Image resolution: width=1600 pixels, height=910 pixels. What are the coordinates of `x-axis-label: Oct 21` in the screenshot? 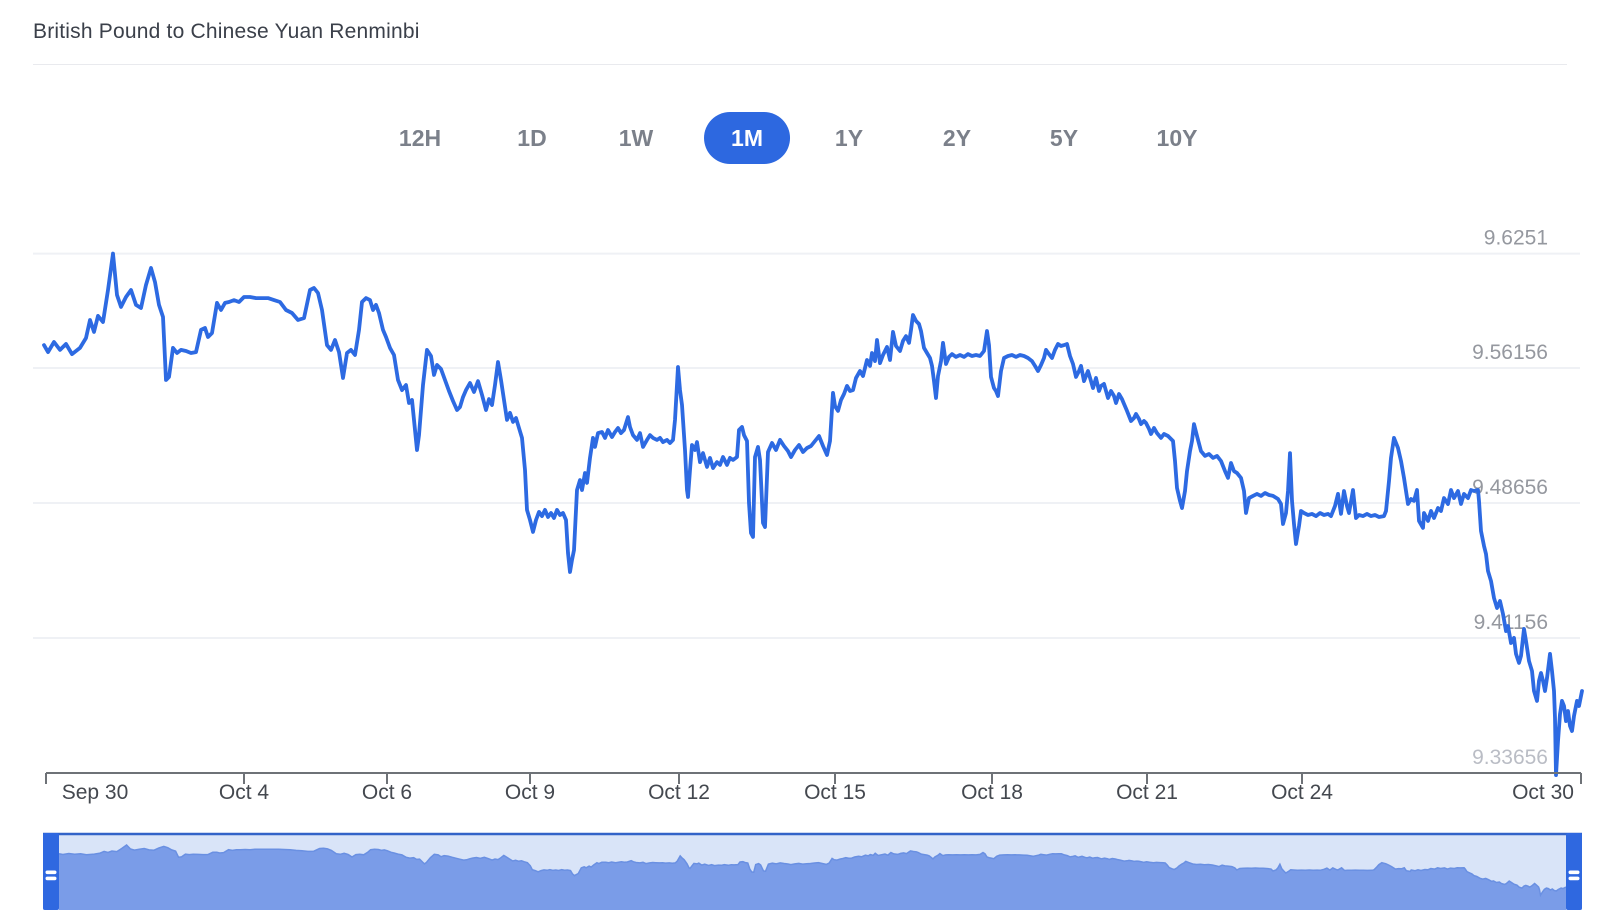 It's located at (1147, 792).